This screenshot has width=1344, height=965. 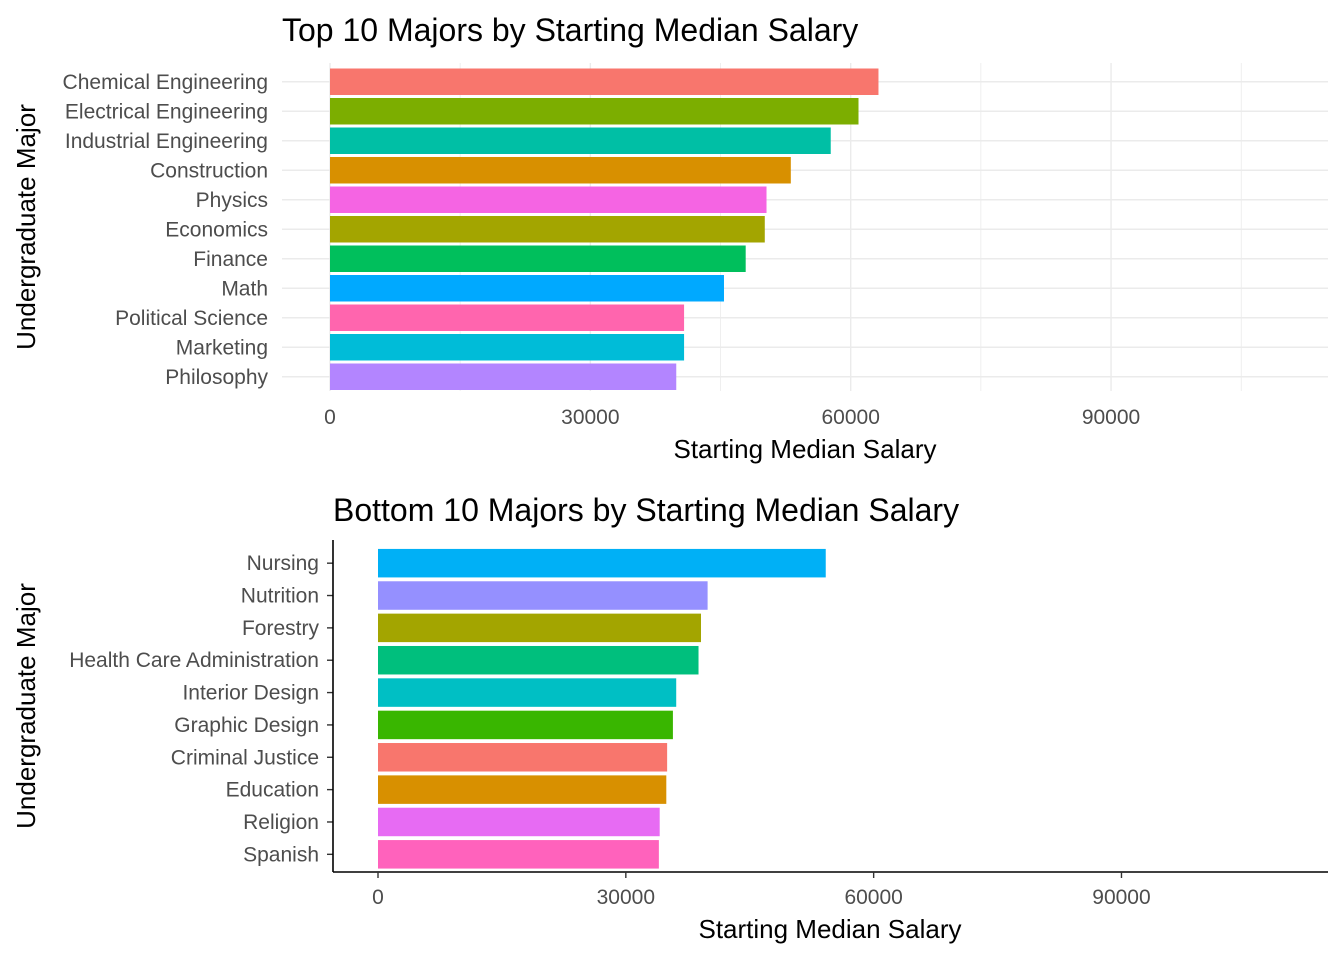 What do you see at coordinates (590, 417) in the screenshot?
I see `chart-1-x-tick-label: 30000` at bounding box center [590, 417].